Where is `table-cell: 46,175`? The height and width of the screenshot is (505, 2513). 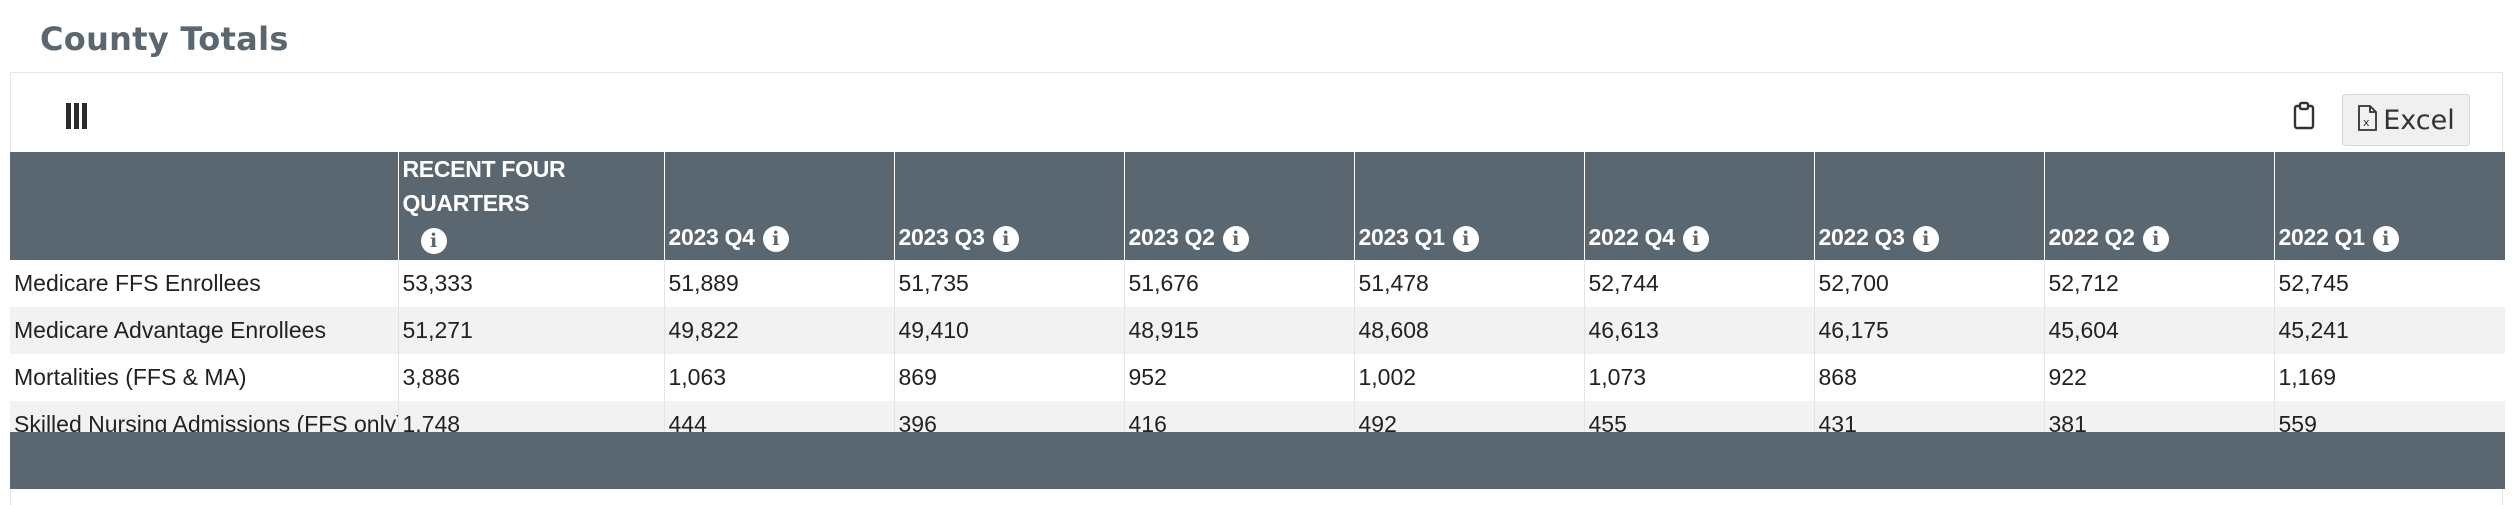
table-cell: 46,175 is located at coordinates (1928, 330).